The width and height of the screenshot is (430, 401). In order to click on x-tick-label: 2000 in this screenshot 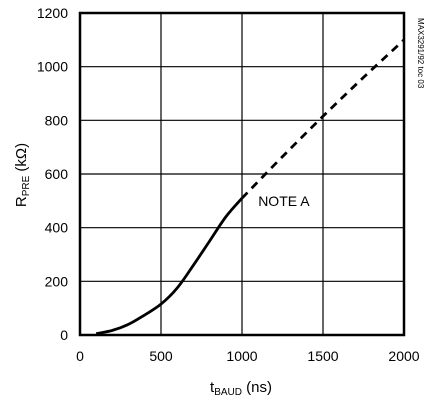, I will do `click(403, 356)`.